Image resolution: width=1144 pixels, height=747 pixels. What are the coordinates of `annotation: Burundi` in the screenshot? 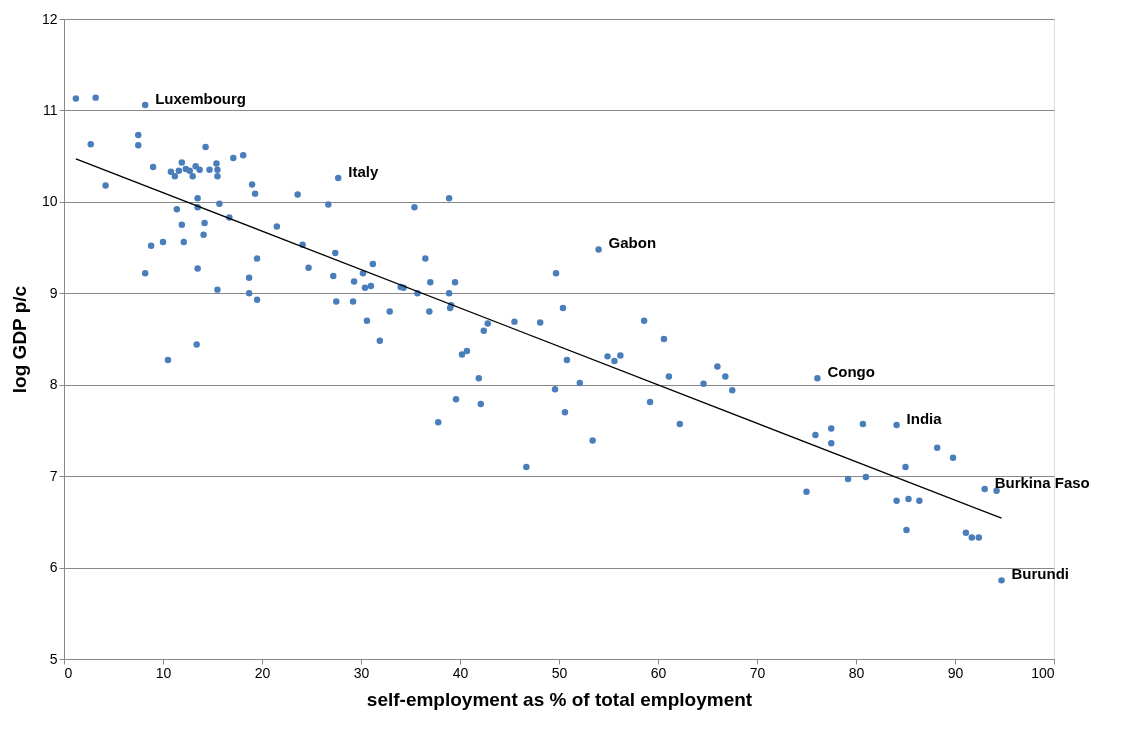 It's located at (1040, 574).